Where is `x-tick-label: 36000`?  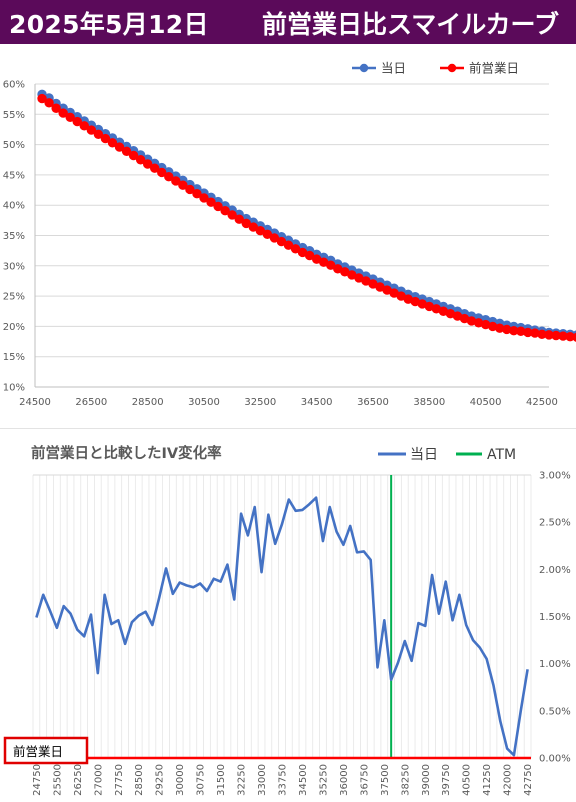
x-tick-label: 36000 is located at coordinates (344, 780).